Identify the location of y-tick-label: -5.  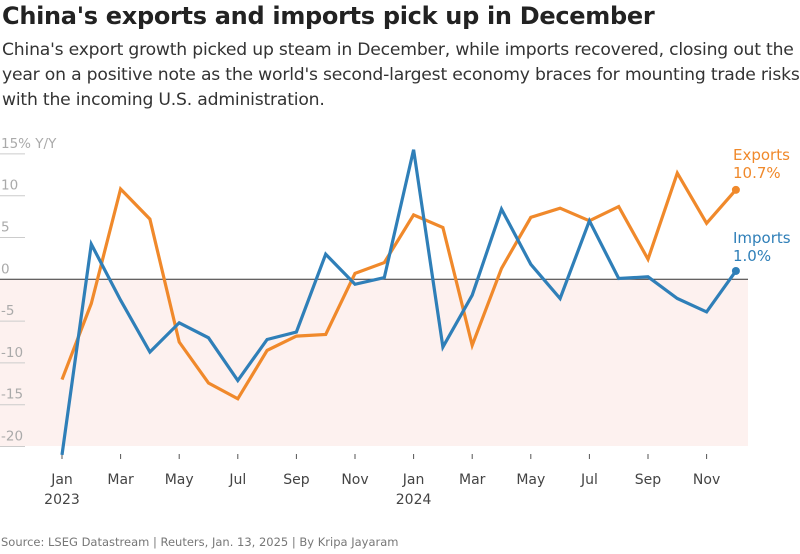
(7, 311).